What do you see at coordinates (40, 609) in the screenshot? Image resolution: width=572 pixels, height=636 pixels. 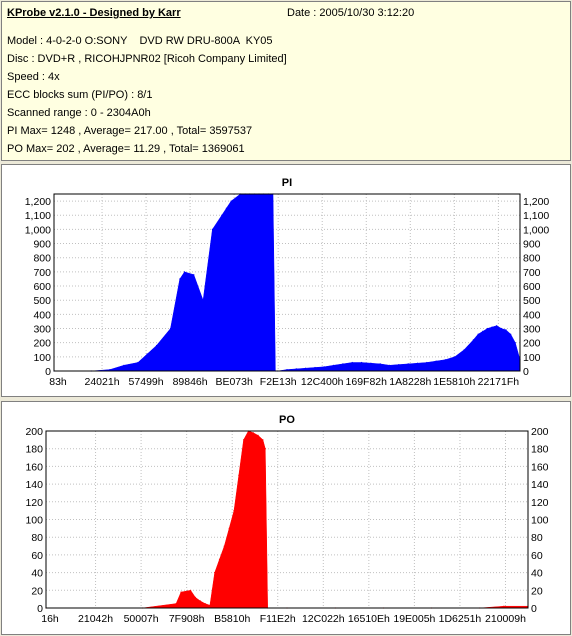 I see `po-ytick-left: 0` at bounding box center [40, 609].